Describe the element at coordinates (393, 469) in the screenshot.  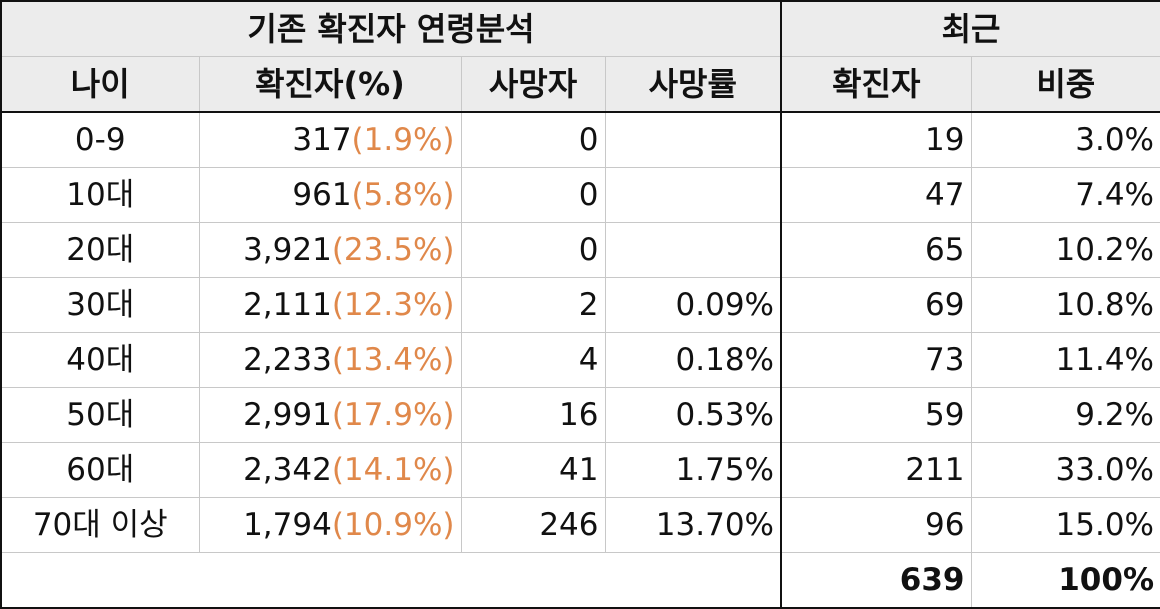
I see `confirmed-percent: (14.1%)` at that location.